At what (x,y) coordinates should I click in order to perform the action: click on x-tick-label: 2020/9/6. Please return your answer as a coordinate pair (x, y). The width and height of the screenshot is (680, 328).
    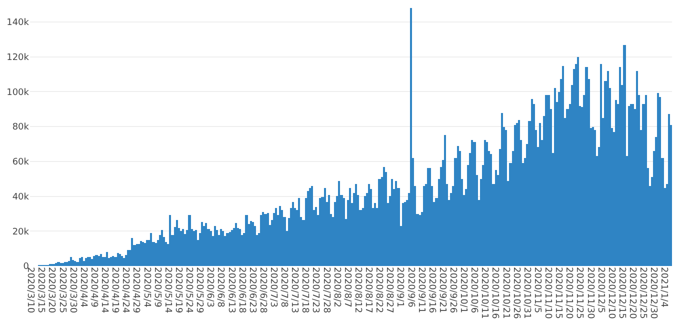
    Looking at the image, I should click on (410, 287).